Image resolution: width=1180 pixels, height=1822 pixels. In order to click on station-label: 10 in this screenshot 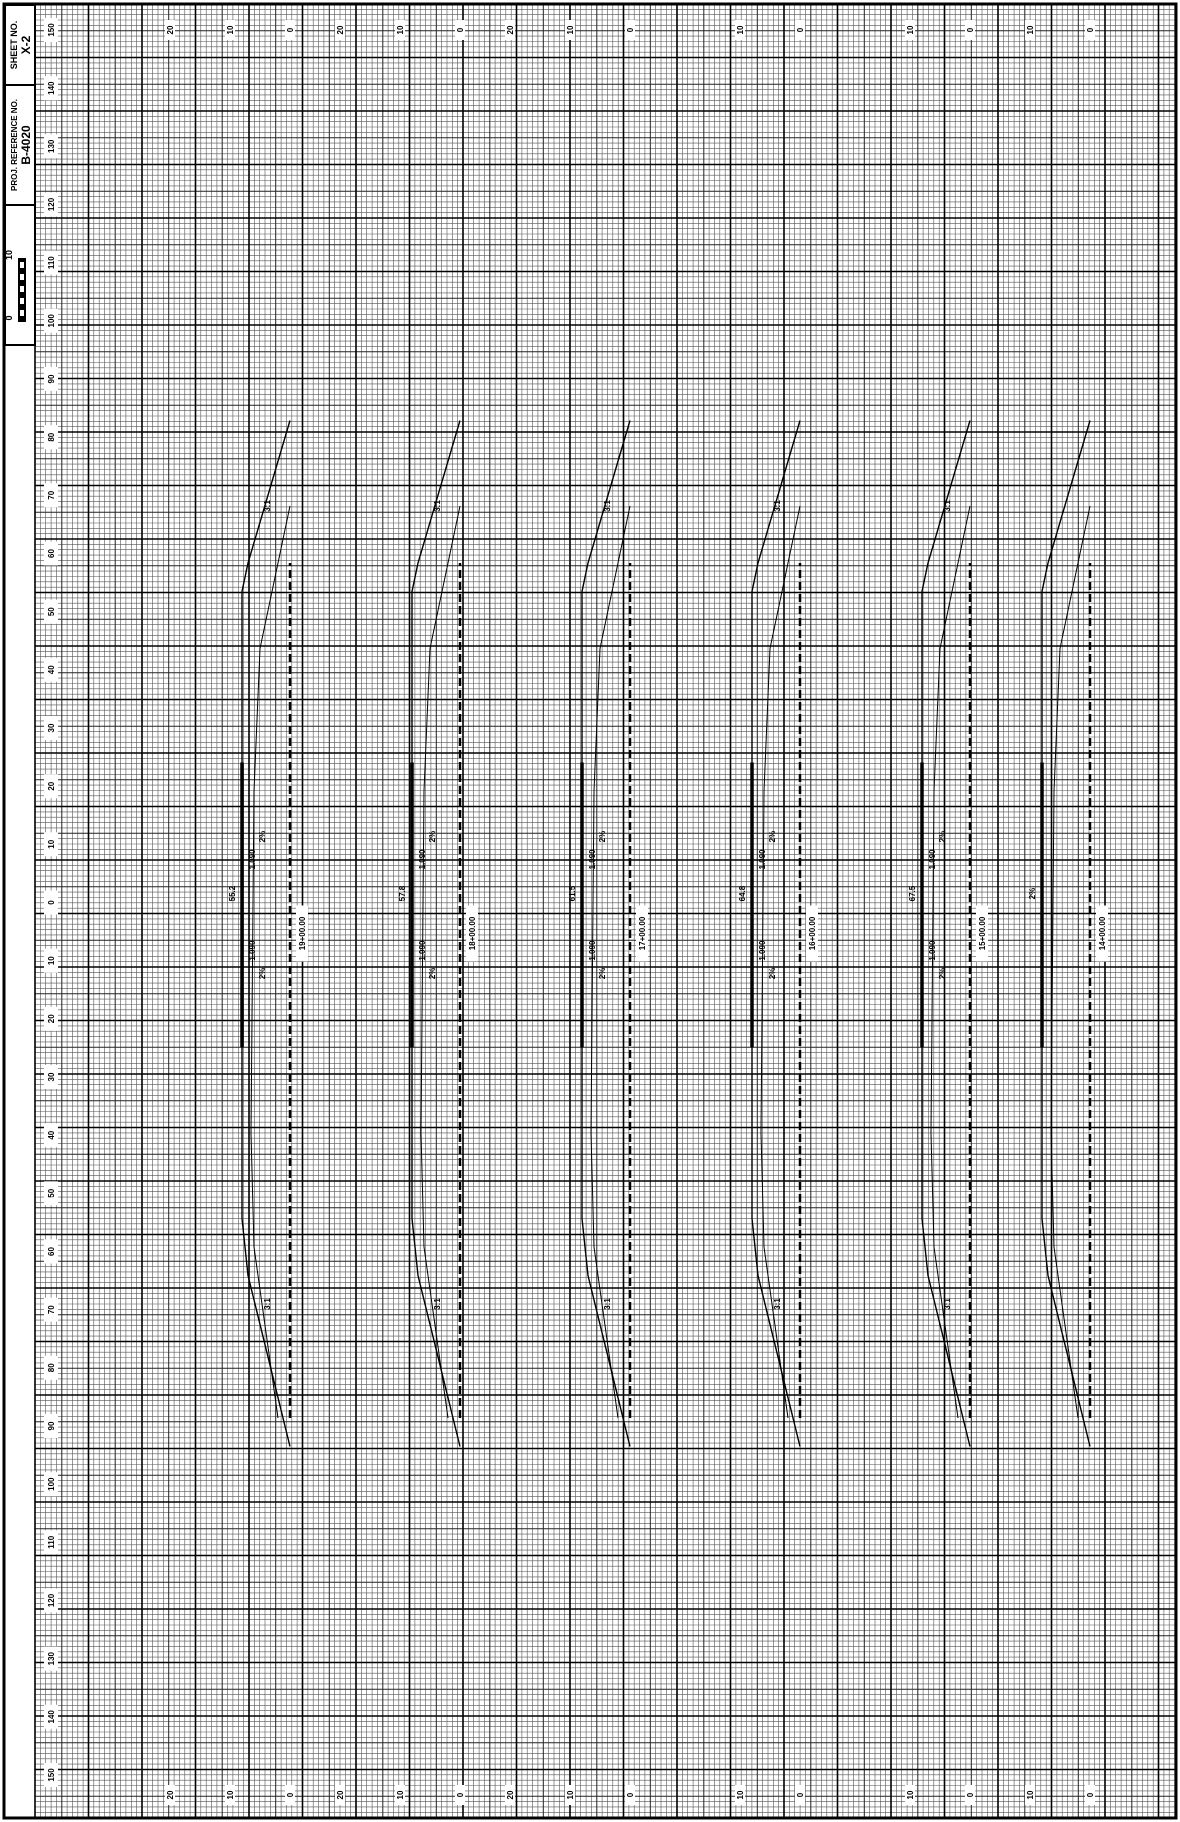, I will do `click(51, 843)`.